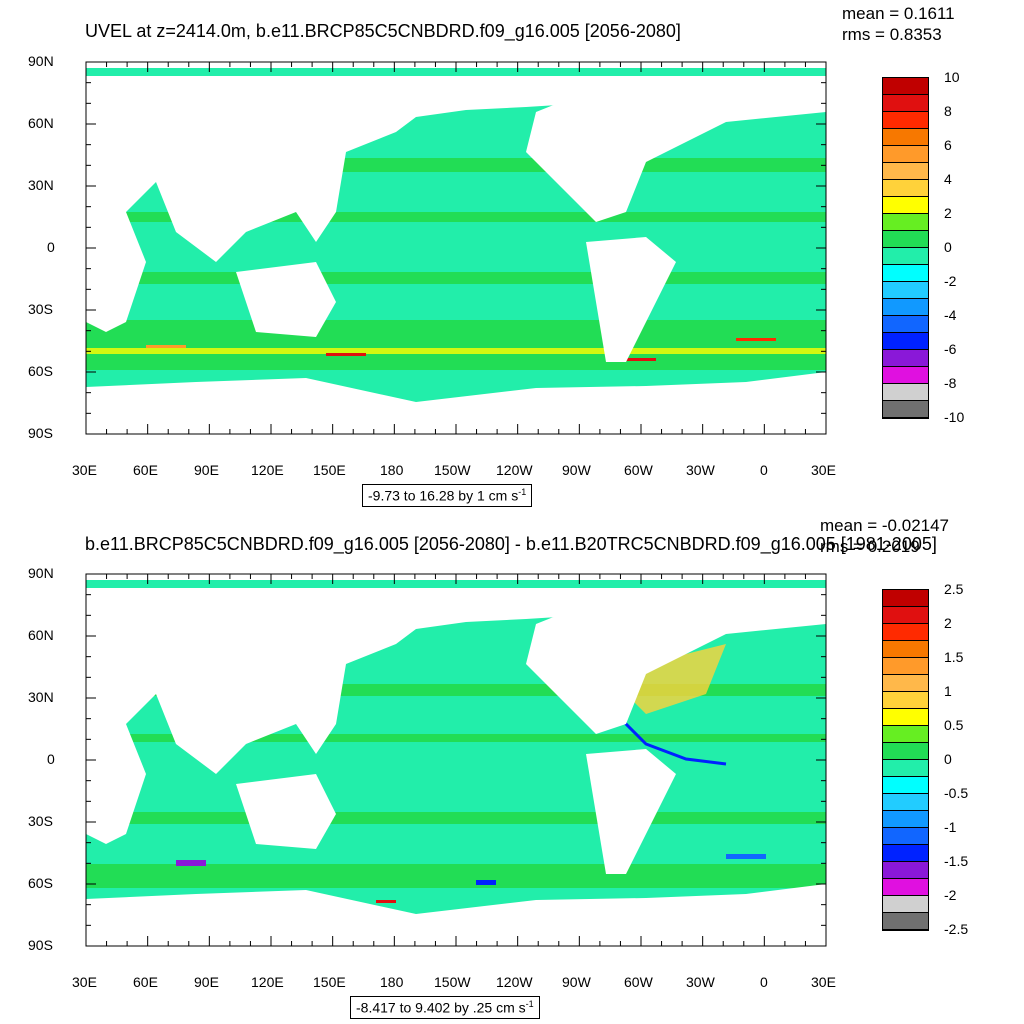 The width and height of the screenshot is (1024, 1024). What do you see at coordinates (452, 982) in the screenshot?
I see `lon-label: 150W` at bounding box center [452, 982].